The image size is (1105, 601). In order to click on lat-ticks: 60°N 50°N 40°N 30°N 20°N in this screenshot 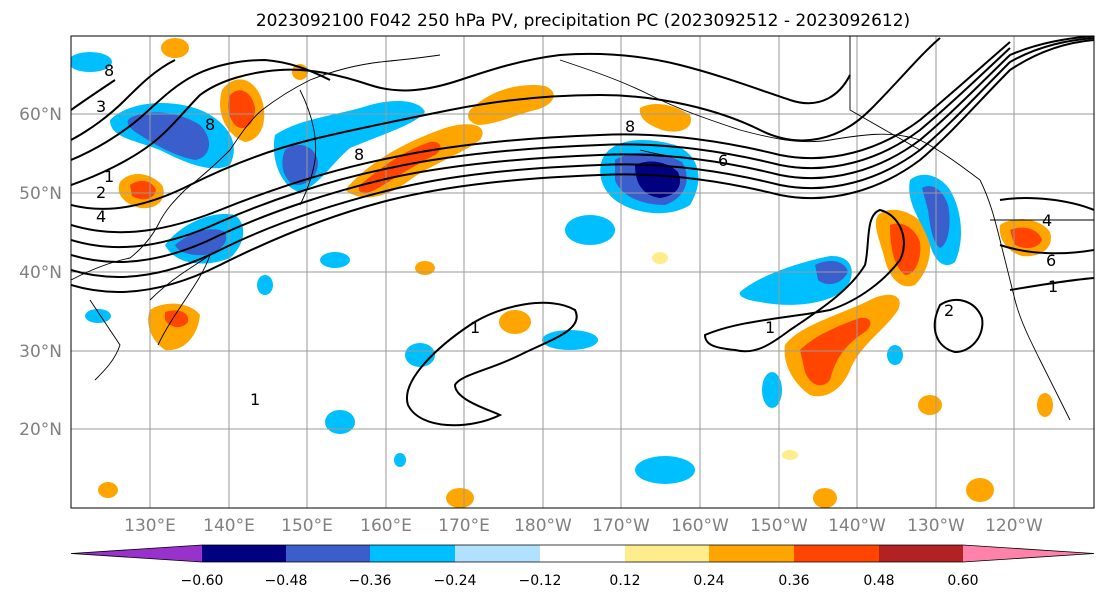, I will do `click(40, 272)`.